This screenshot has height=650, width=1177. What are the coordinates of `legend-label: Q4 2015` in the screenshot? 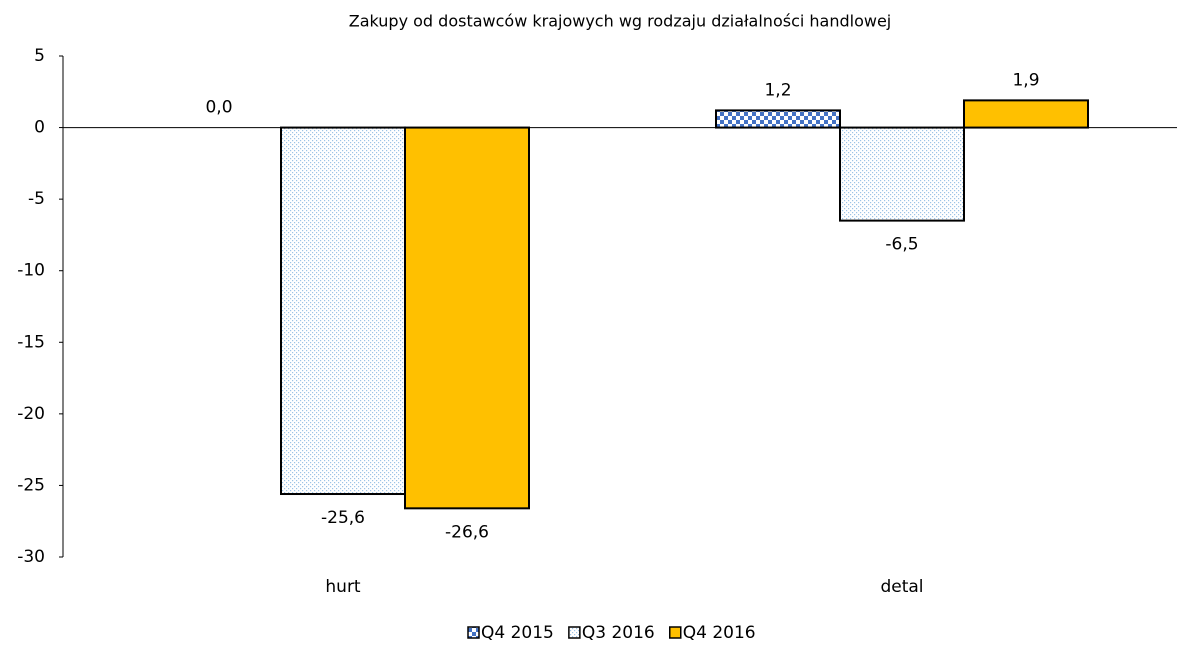 It's located at (517, 633).